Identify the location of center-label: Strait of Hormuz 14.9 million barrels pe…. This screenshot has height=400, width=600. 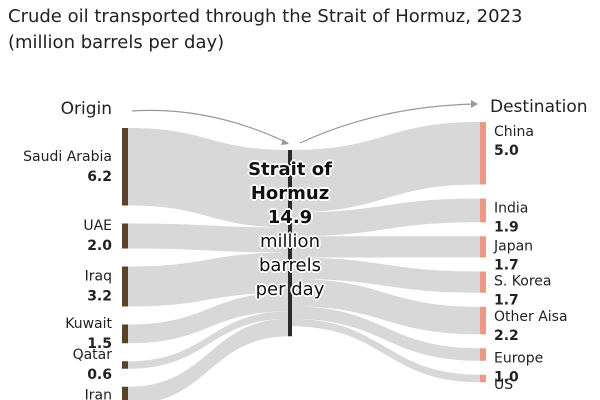
(290, 230).